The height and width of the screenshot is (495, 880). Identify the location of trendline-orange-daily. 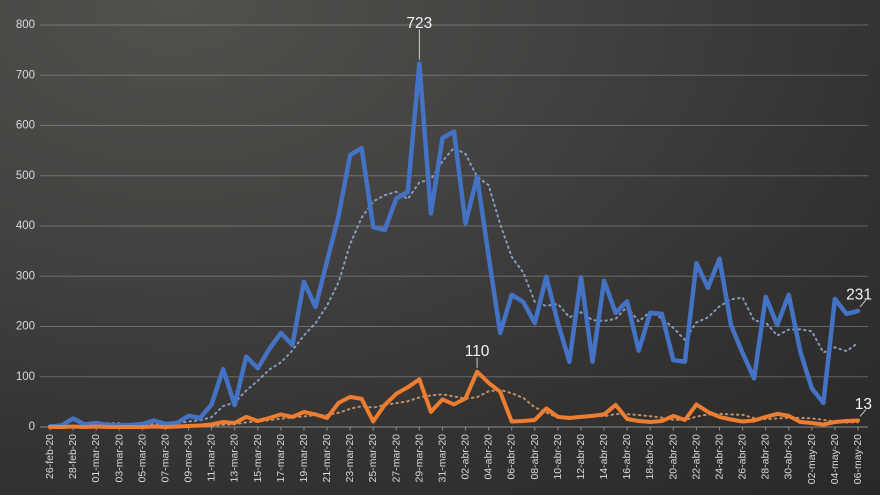
(477, 408).